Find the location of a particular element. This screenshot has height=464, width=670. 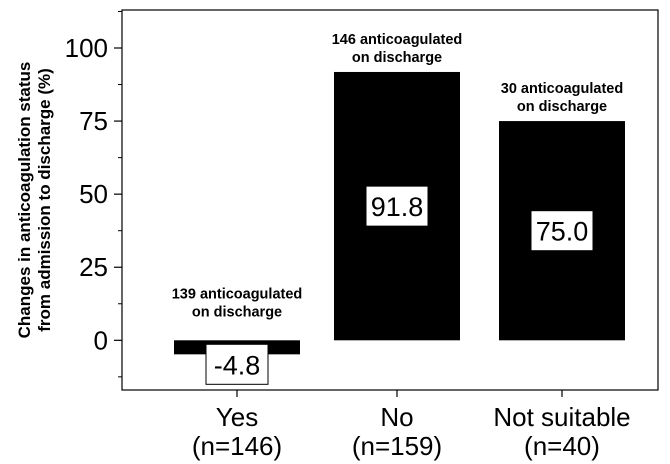

y-axis-ticks: 0 25 50 75 100 is located at coordinates (93, 194).